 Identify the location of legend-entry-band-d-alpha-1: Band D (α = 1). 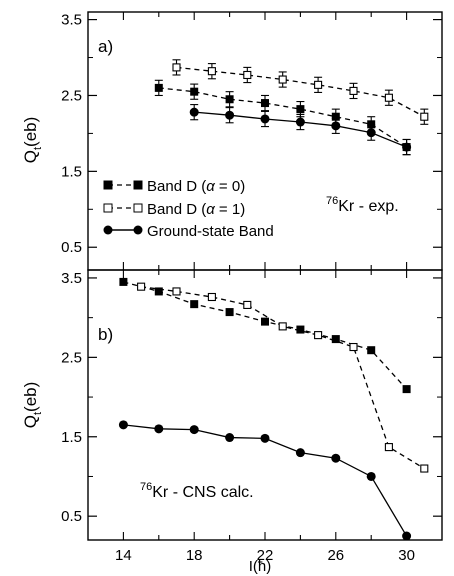
(174, 209).